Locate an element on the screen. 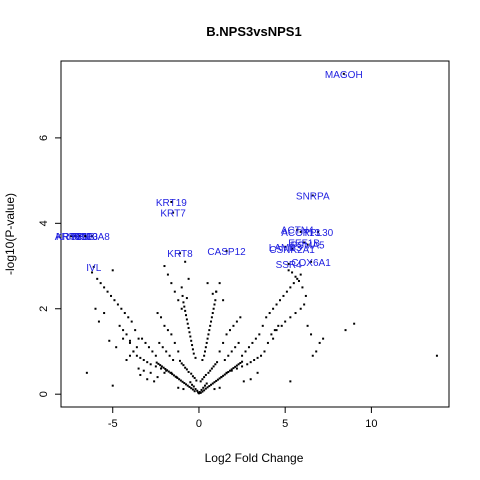 This screenshot has height=480, width=480. x-tick-label: 10 is located at coordinates (371, 424).